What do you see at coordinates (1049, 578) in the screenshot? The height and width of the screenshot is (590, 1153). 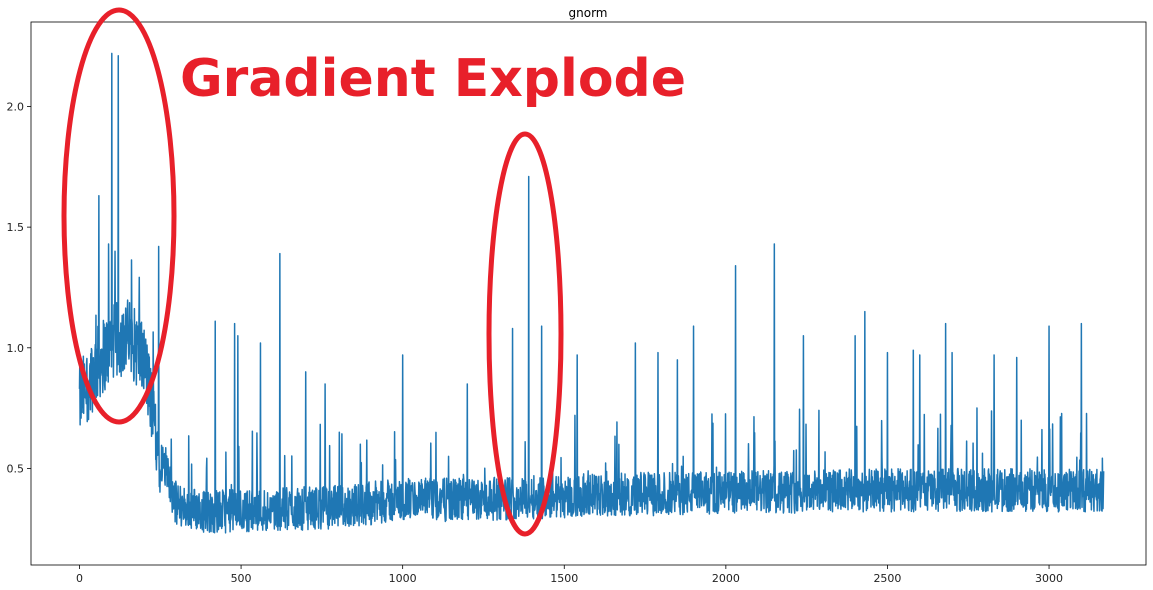 I see `x-tick-label: 3000` at bounding box center [1049, 578].